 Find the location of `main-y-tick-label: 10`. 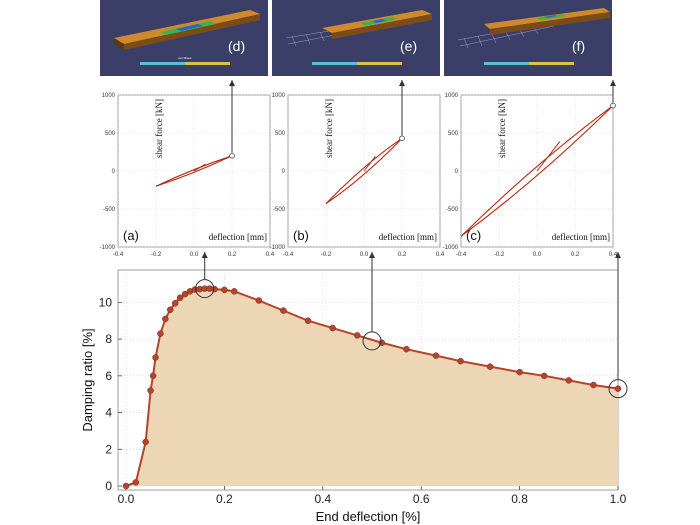

main-y-tick-label: 10 is located at coordinates (106, 302).